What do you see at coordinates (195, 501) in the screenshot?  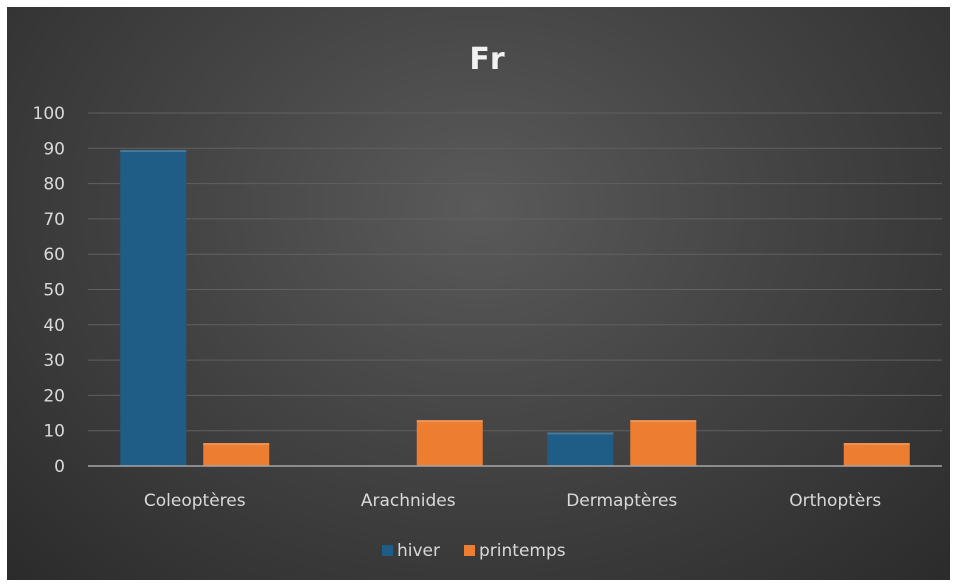 I see `x-category-label: Coleoptères` at bounding box center [195, 501].